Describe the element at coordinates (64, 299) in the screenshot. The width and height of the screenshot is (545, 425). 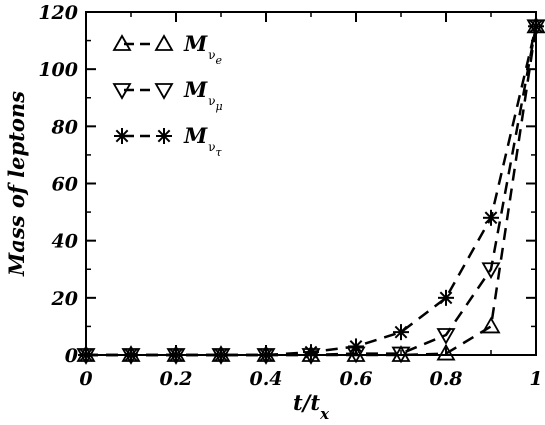
I see `y-tick-label: 20` at that location.